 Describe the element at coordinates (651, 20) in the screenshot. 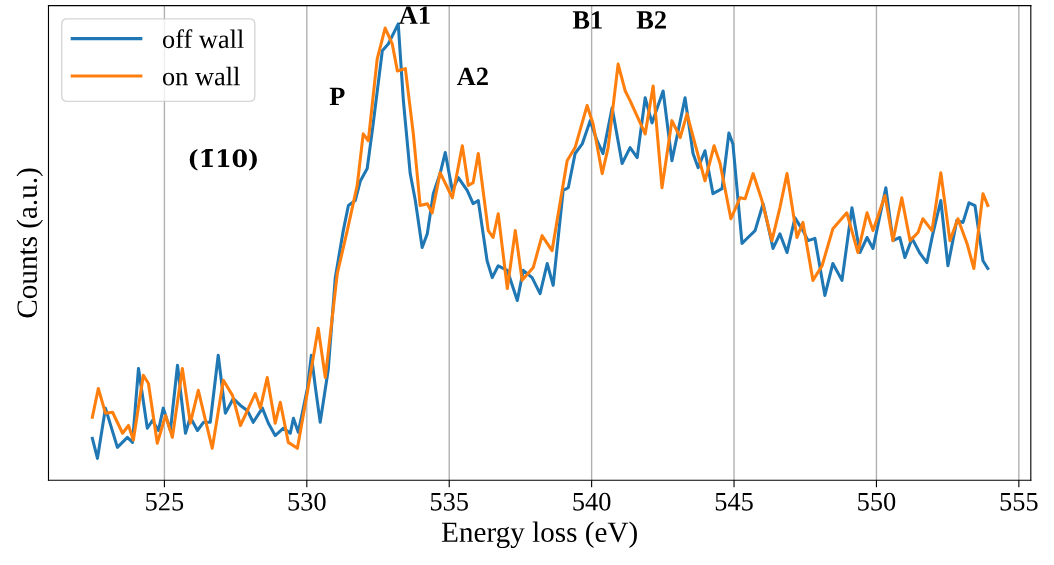

I see `annotation: B2` at that location.